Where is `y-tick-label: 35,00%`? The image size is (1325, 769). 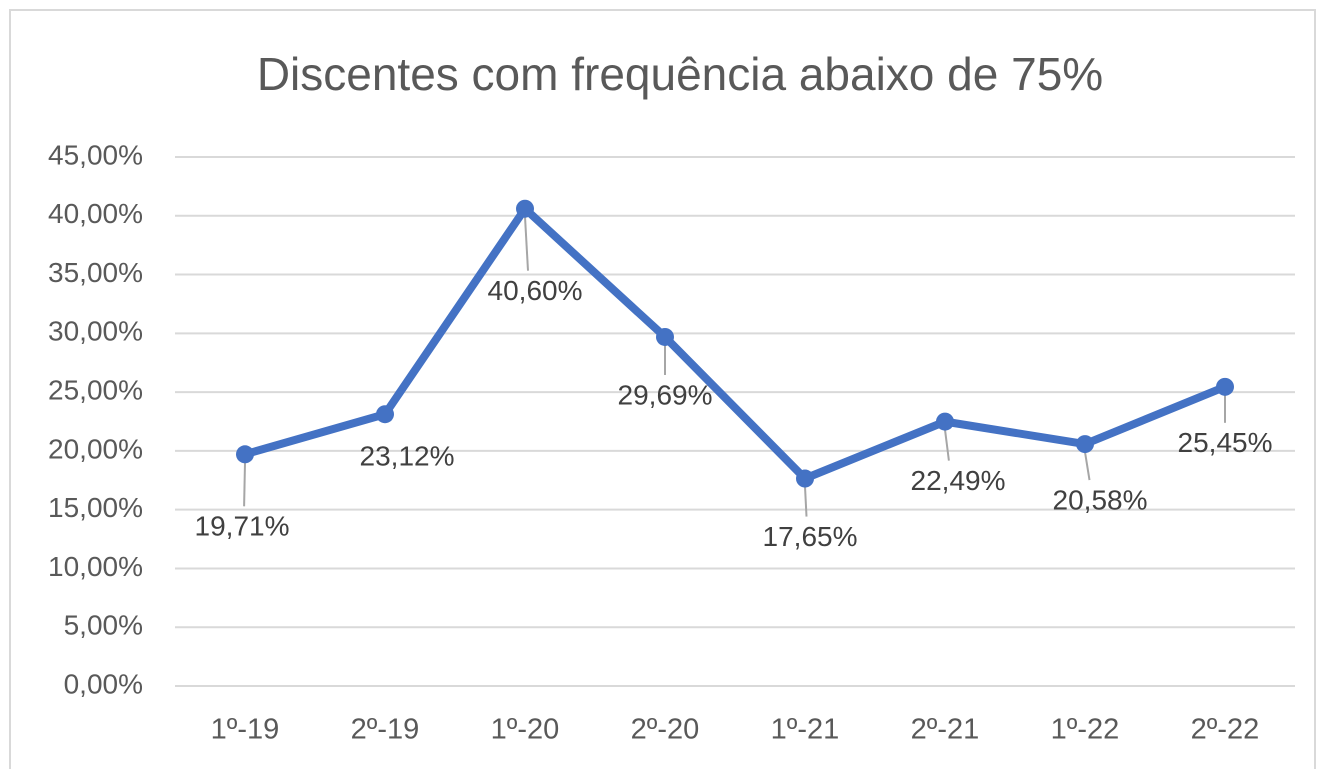 y-tick-label: 35,00% is located at coordinates (95, 272).